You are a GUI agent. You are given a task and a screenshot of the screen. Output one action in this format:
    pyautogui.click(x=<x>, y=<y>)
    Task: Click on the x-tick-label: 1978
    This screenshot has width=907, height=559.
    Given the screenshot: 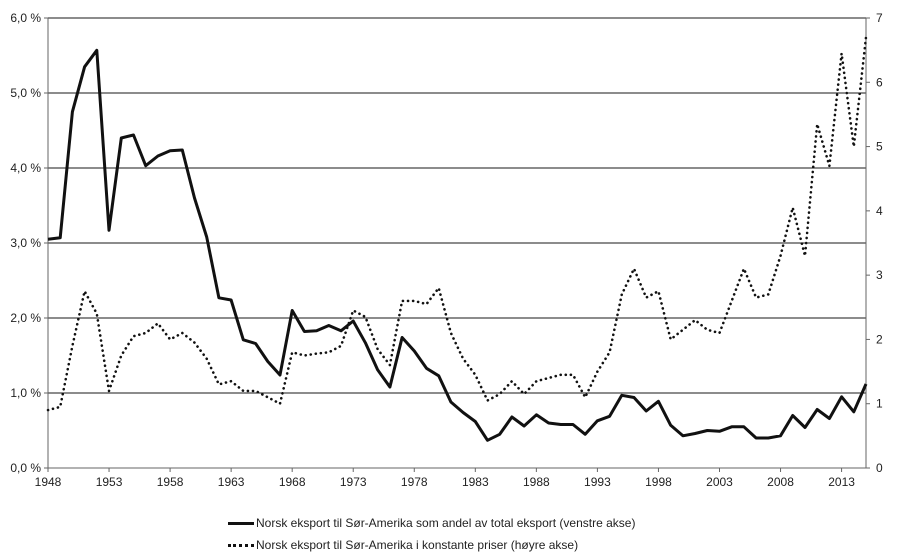 What is the action you would take?
    pyautogui.click(x=414, y=482)
    